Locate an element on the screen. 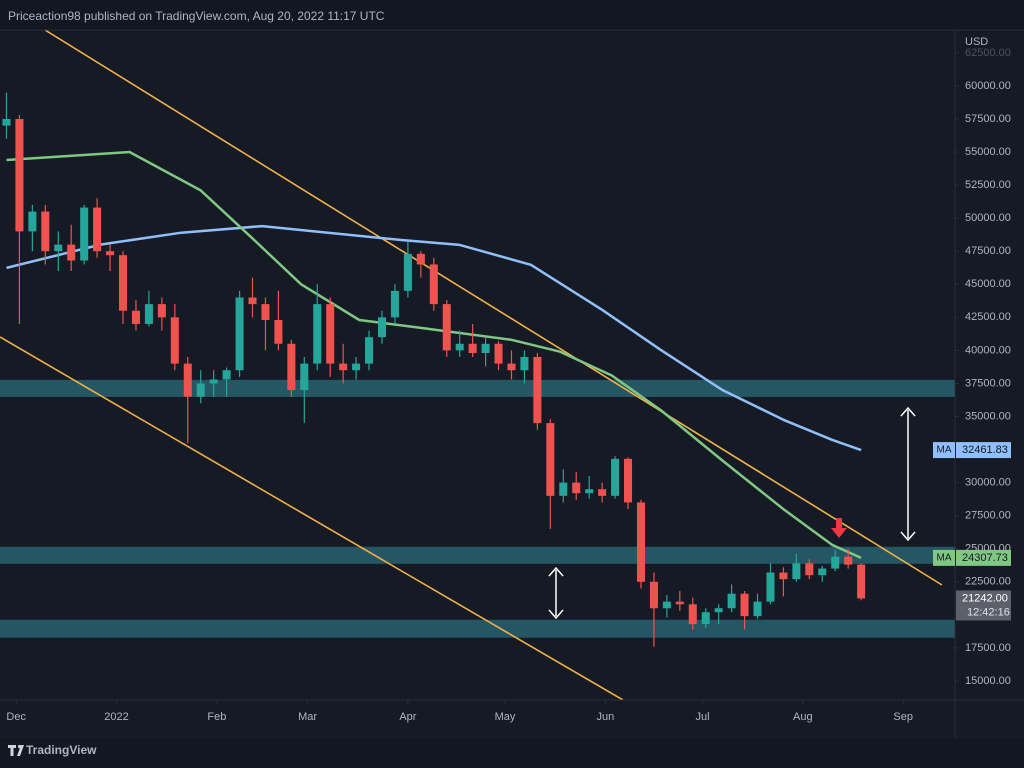 The image size is (1024, 768). last-price-label: 21242.00 is located at coordinates (985, 598).